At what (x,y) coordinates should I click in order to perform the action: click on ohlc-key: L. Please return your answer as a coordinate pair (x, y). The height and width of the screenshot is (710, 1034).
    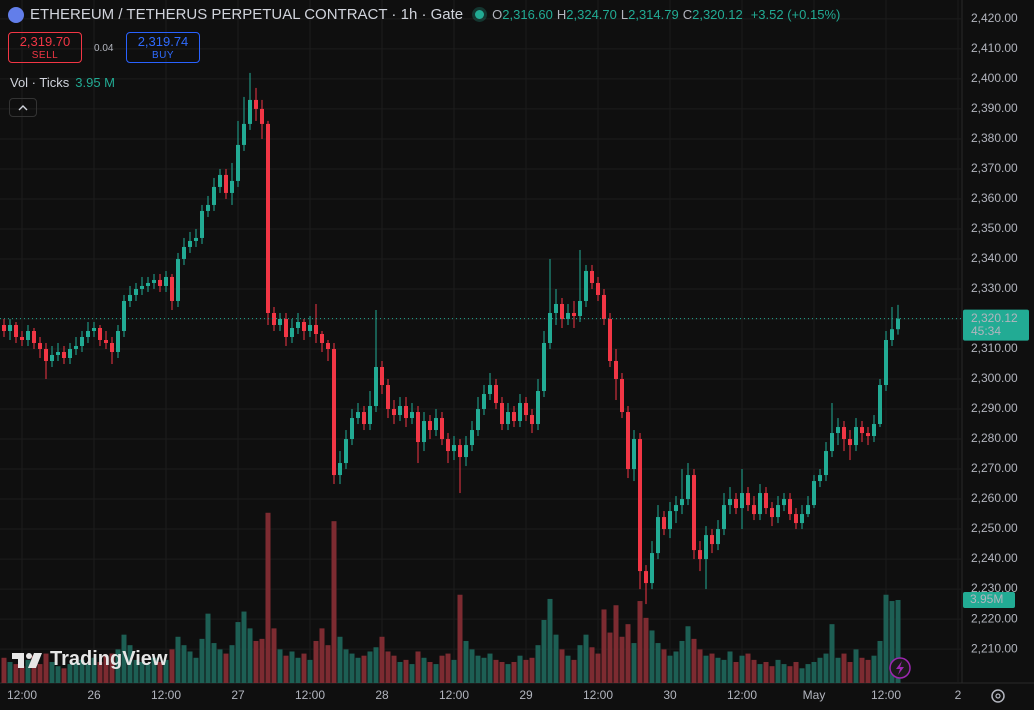
    Looking at the image, I should click on (624, 14).